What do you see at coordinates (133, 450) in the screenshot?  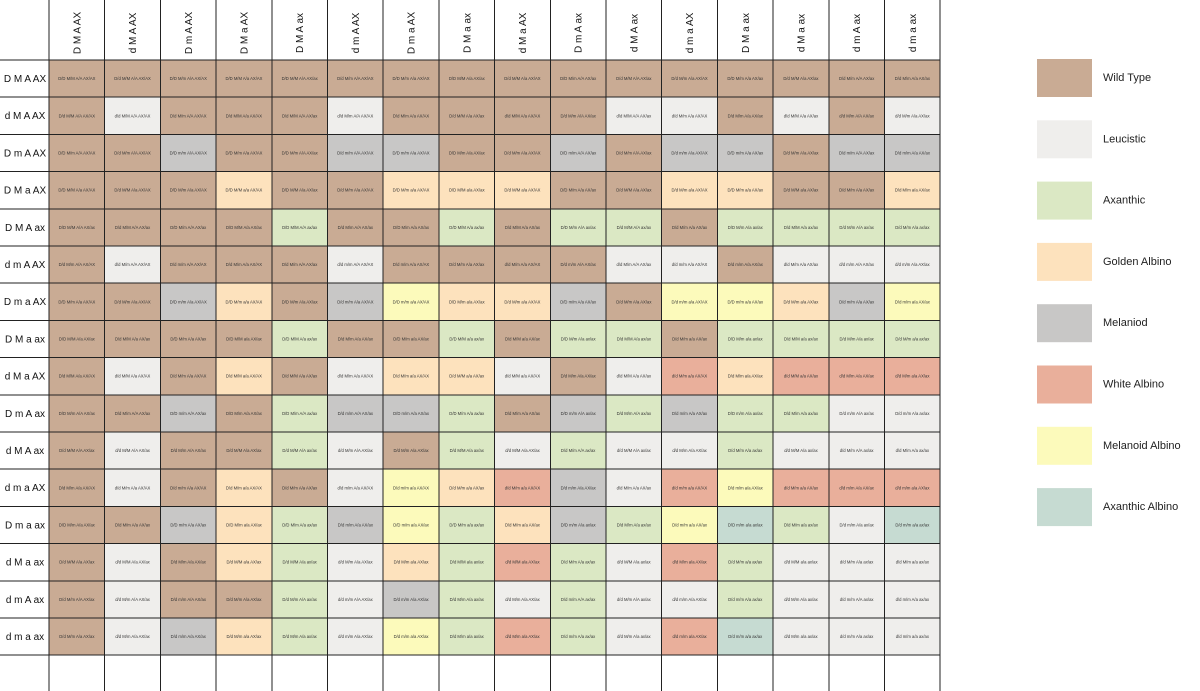 I see `genotype-label: d/d M/M A/A AX/ax` at bounding box center [133, 450].